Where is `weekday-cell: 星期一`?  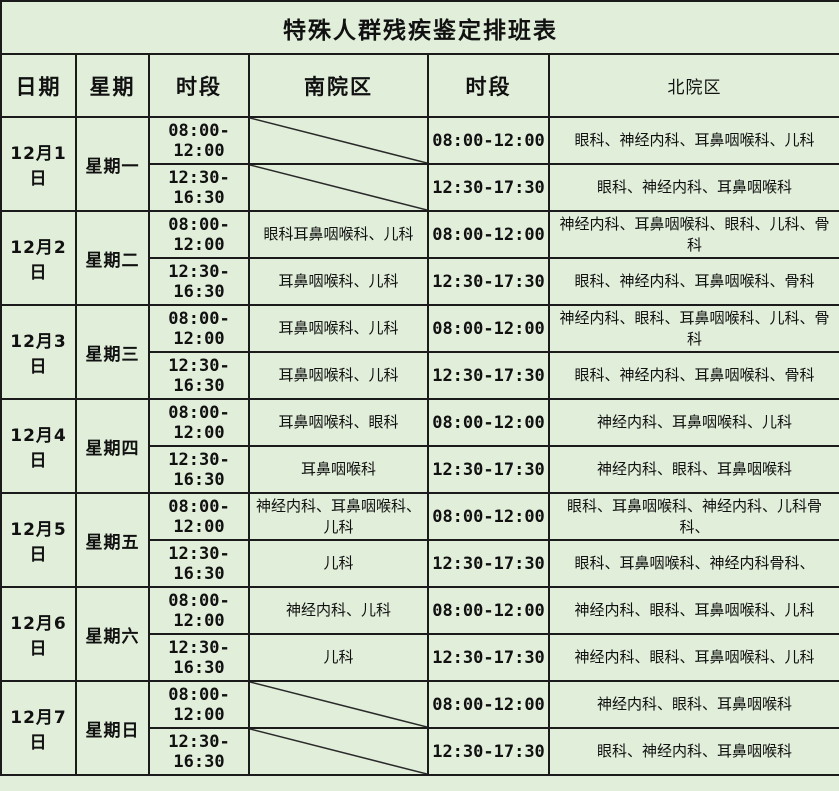
weekday-cell: 星期一 is located at coordinates (112, 164).